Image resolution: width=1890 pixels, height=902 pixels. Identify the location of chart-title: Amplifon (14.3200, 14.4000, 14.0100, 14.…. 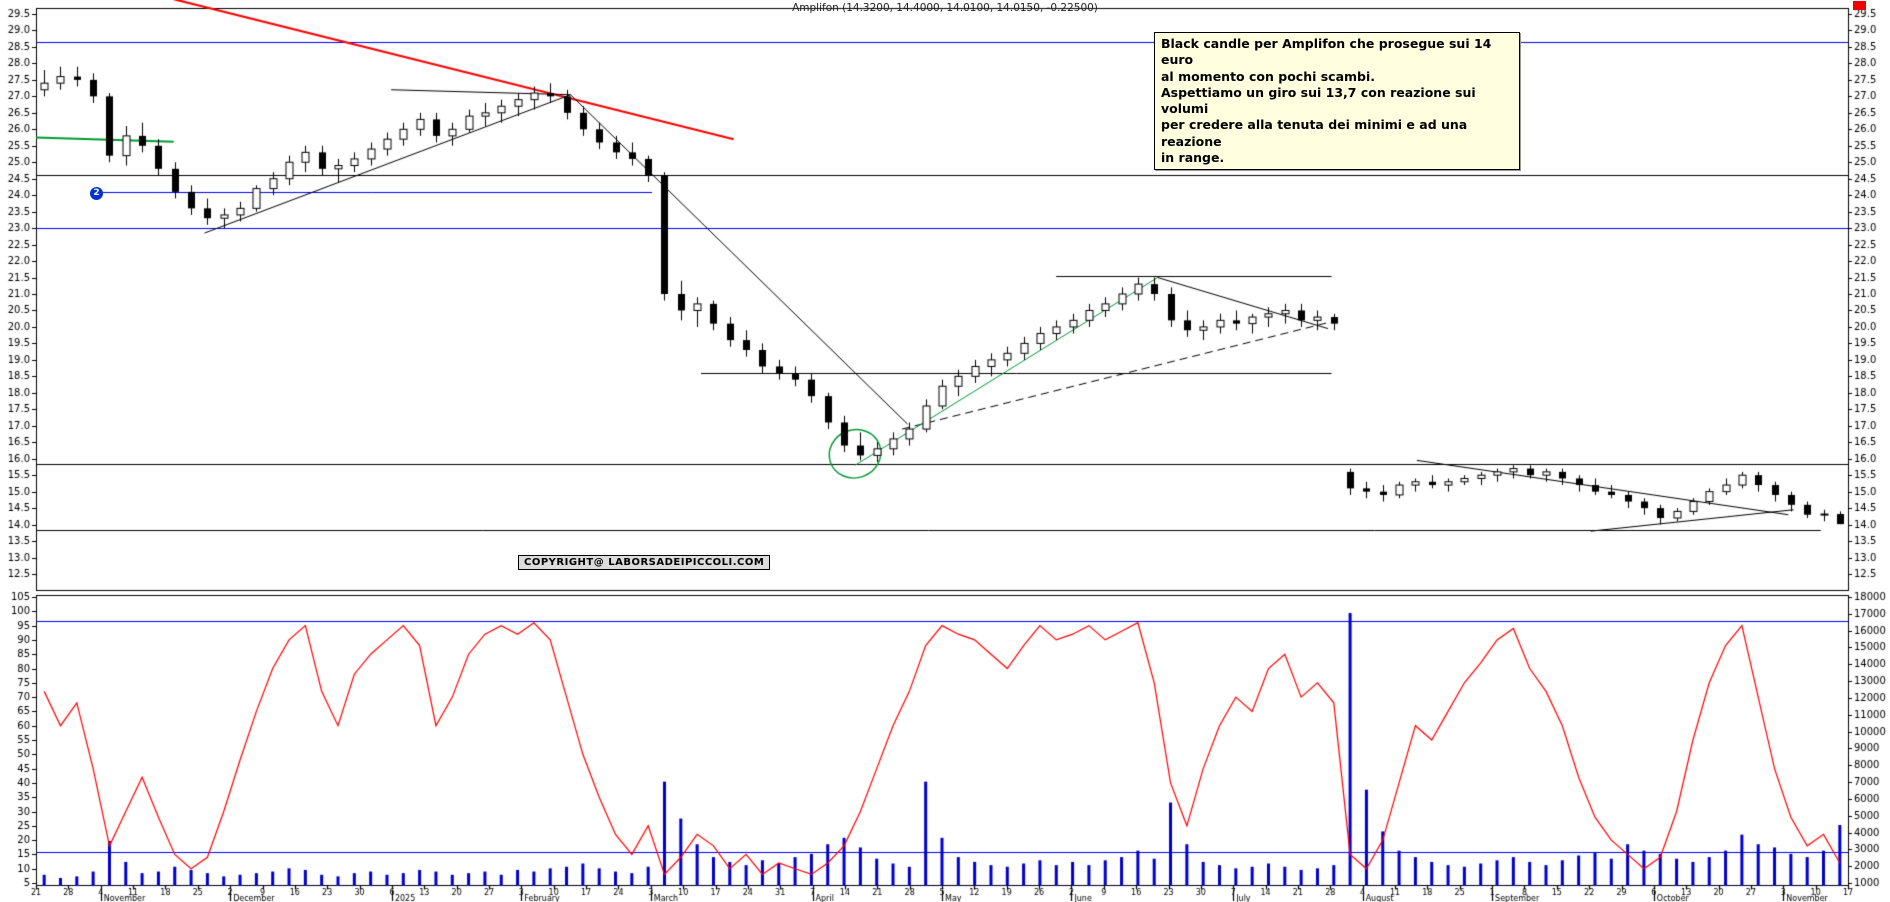
(945, 8).